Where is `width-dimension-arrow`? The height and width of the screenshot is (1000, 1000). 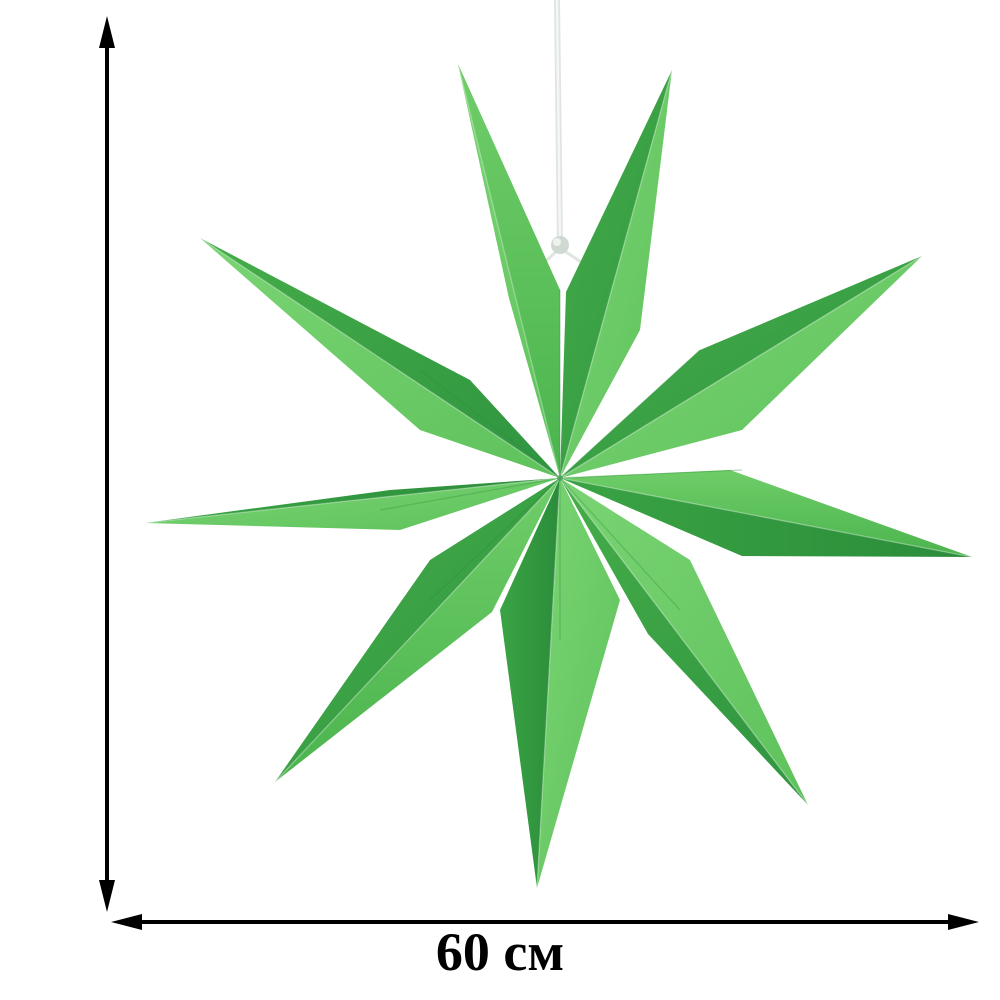
width-dimension-arrow is located at coordinates (545, 922).